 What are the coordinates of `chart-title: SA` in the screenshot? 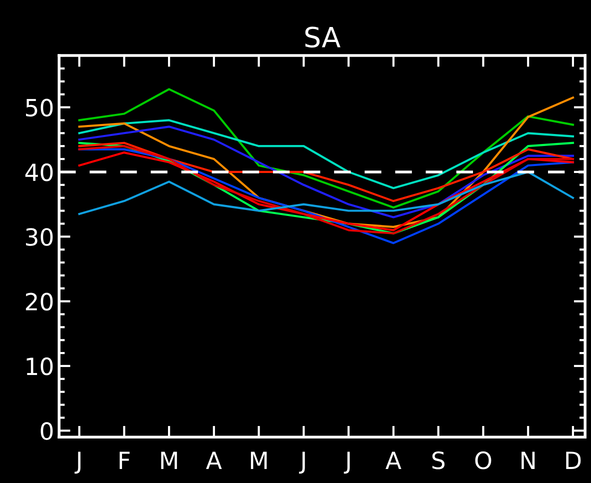 It's located at (322, 37).